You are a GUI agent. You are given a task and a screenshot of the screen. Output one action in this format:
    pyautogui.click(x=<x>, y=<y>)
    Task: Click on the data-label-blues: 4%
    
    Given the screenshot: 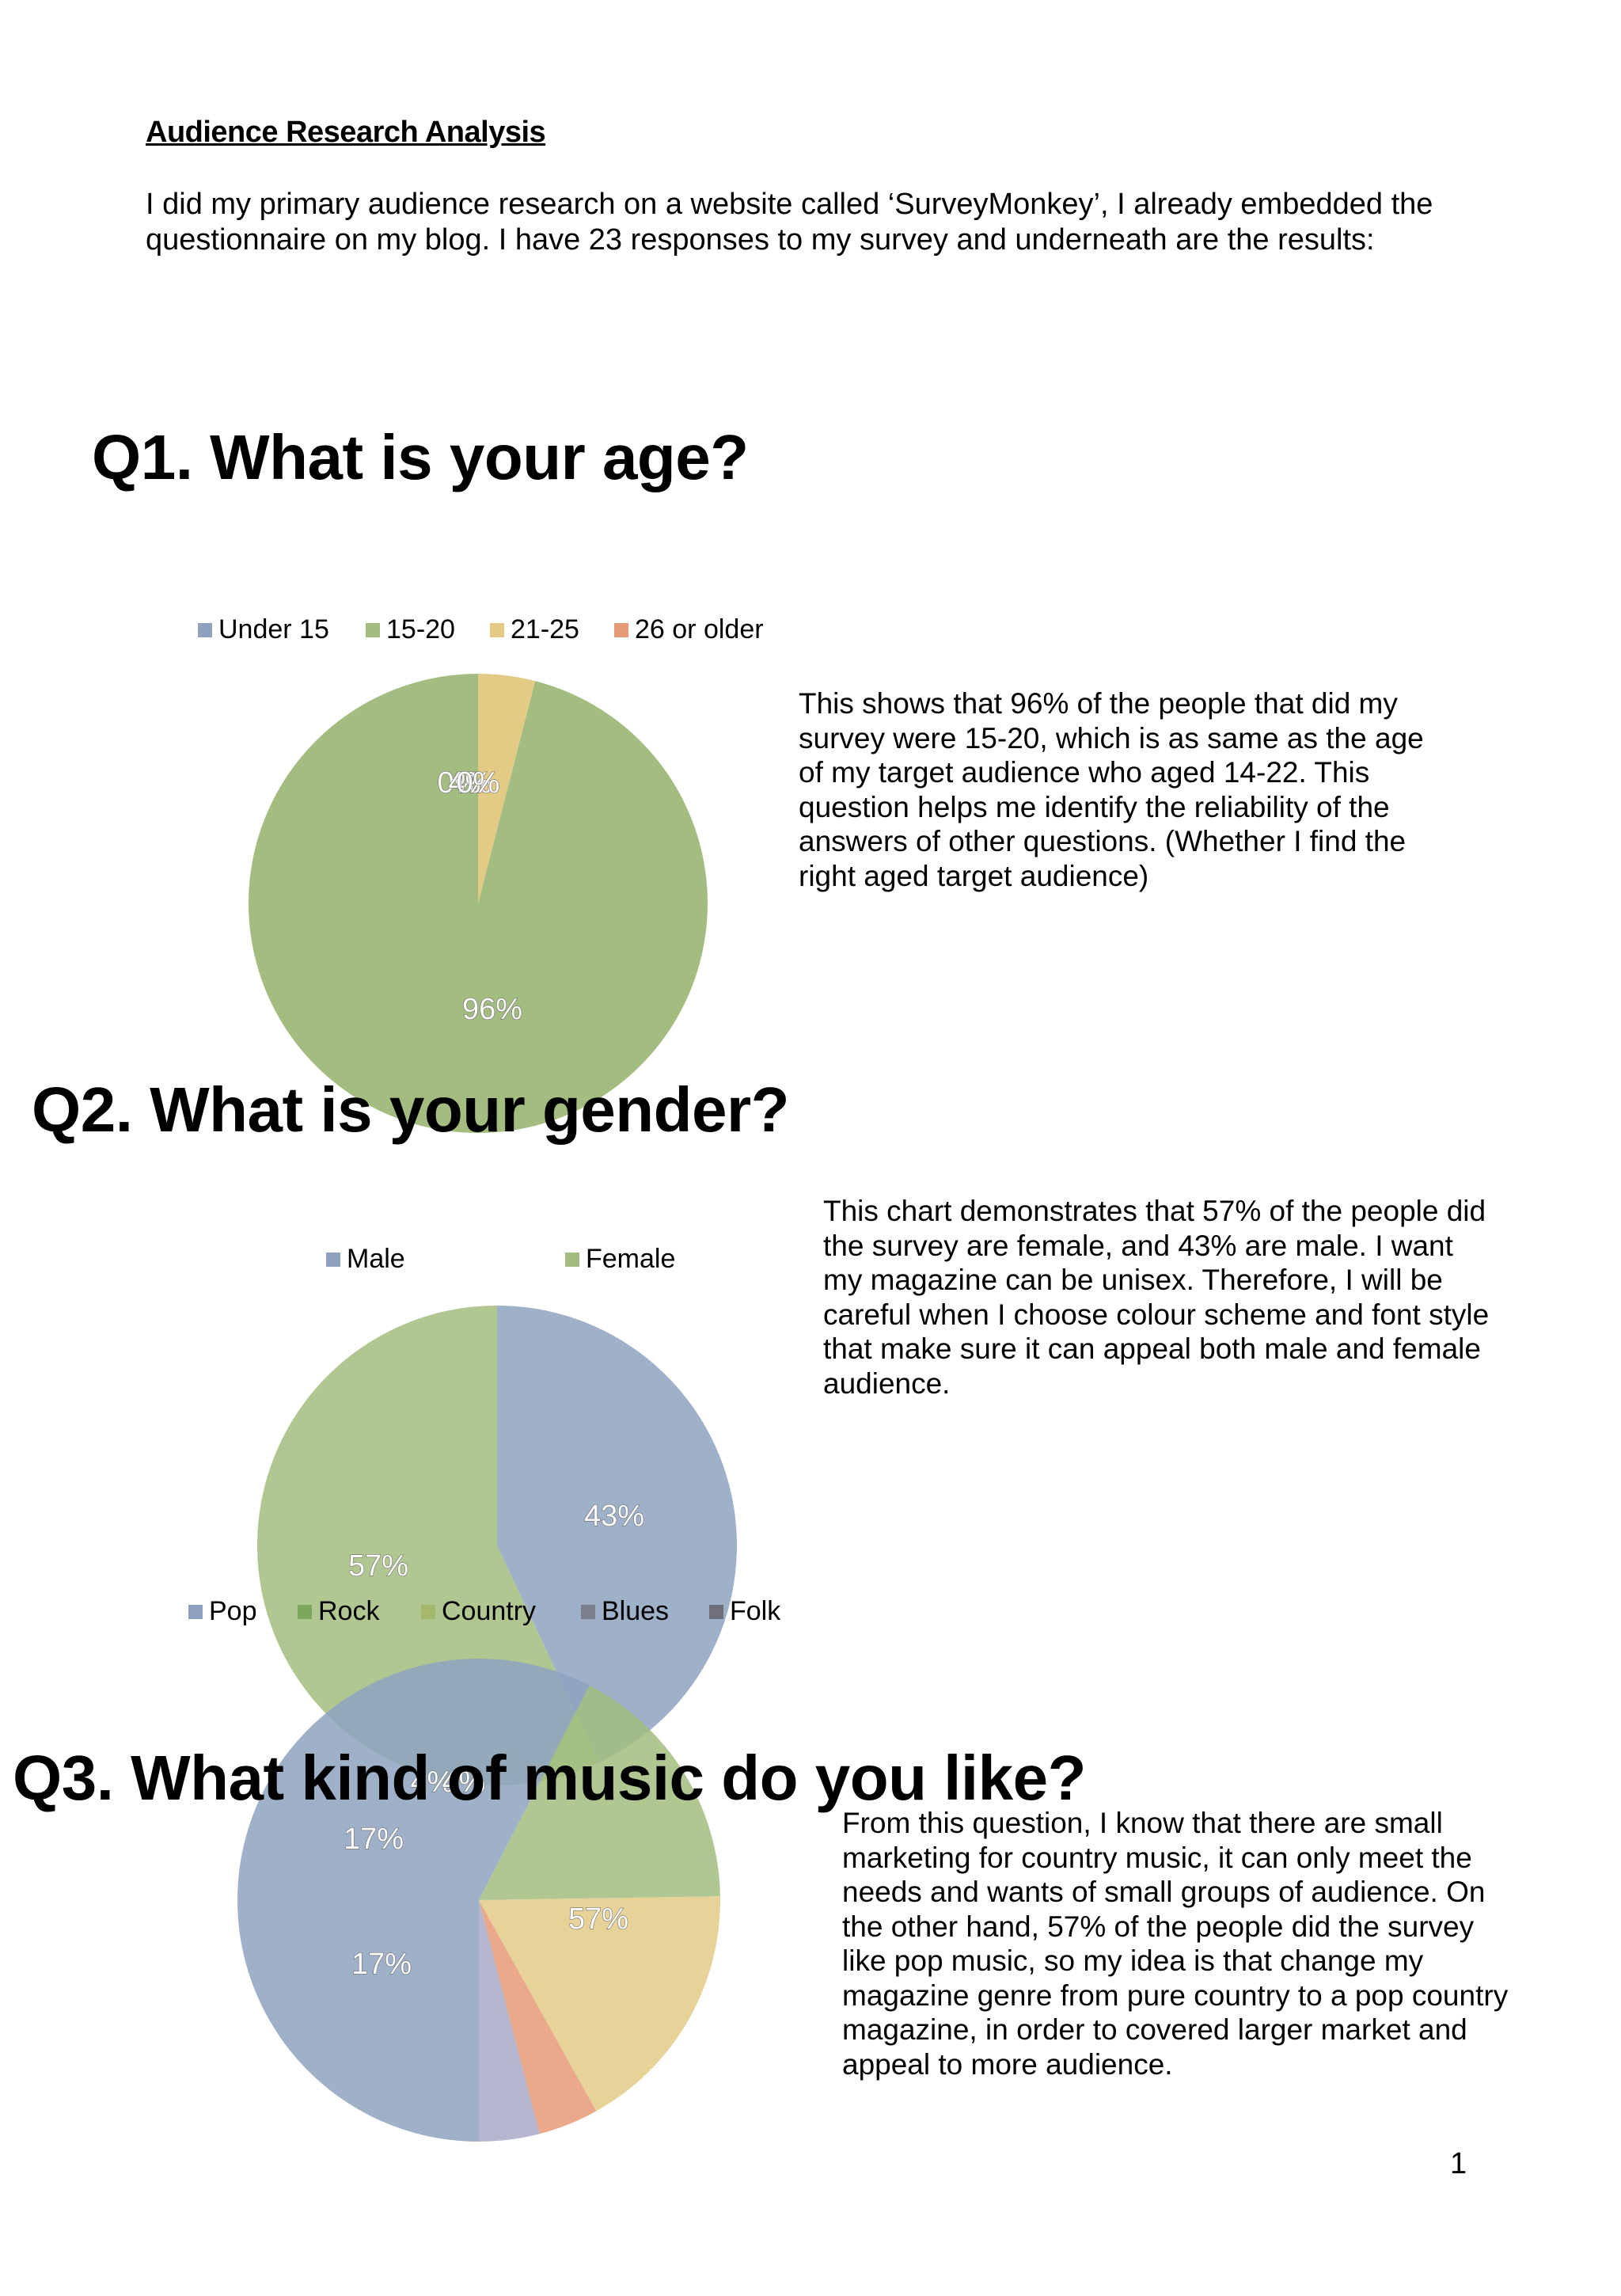 What is the action you would take?
    pyautogui.click(x=433, y=1782)
    